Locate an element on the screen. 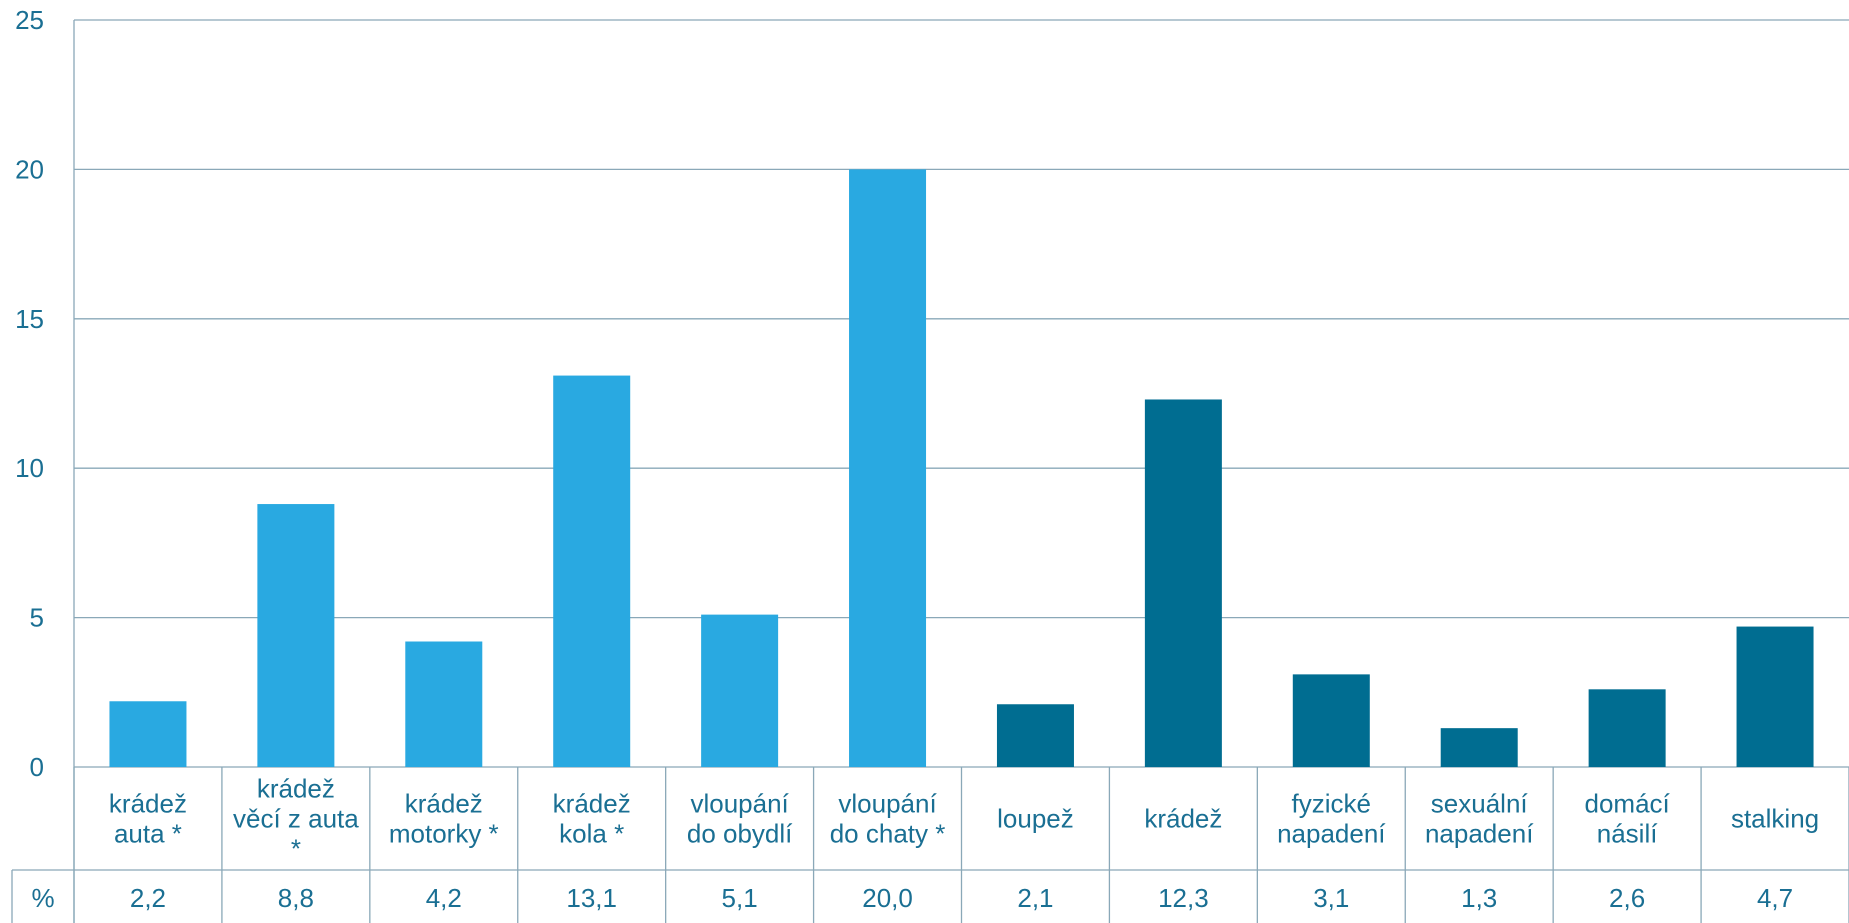 The height and width of the screenshot is (923, 1849). category-label: vloupání do obydlí is located at coordinates (740, 819).